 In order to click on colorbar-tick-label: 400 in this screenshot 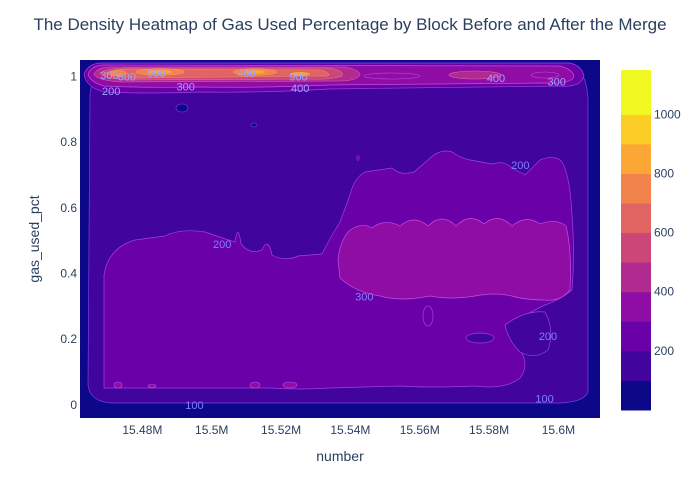, I will do `click(664, 292)`.